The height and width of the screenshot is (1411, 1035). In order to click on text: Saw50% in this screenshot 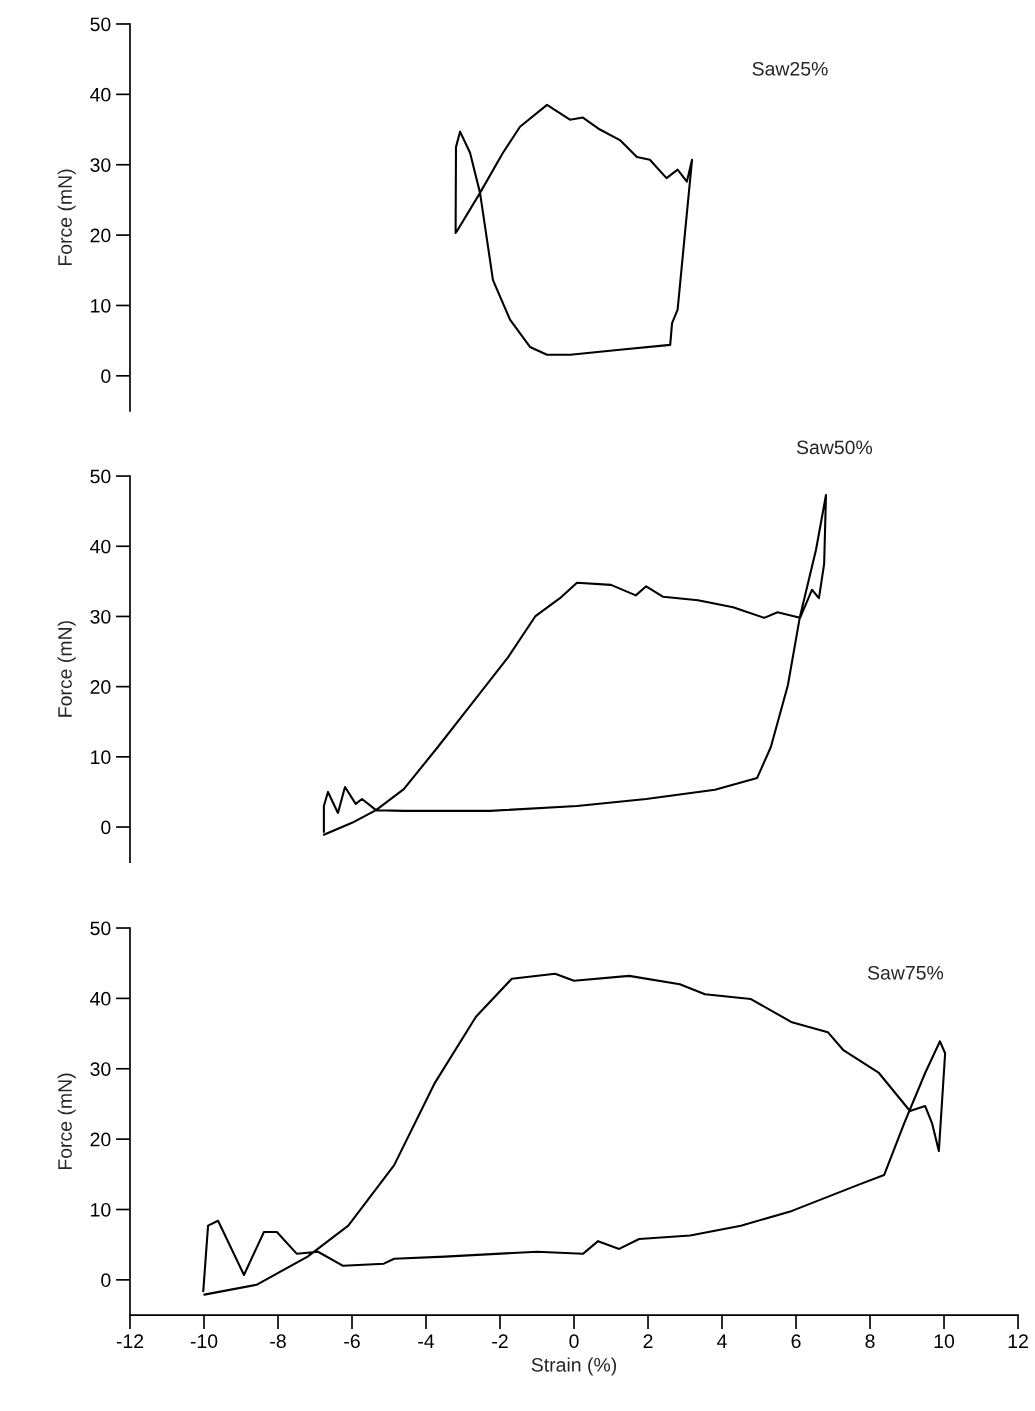, I will do `click(834, 447)`.